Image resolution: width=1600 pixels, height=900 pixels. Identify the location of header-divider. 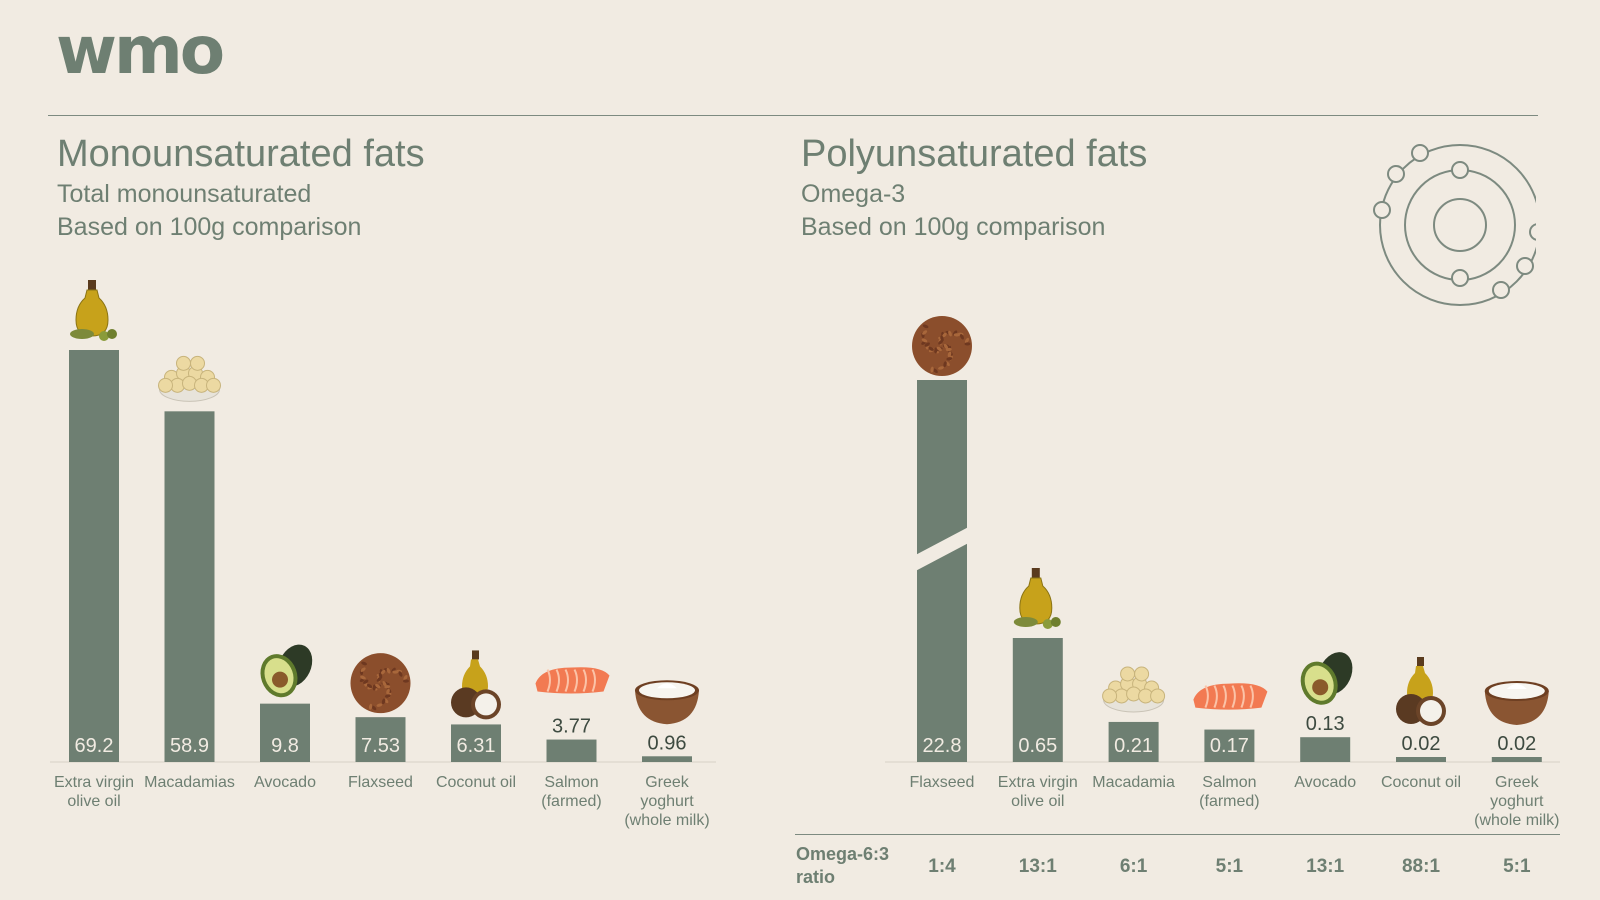
(793, 115).